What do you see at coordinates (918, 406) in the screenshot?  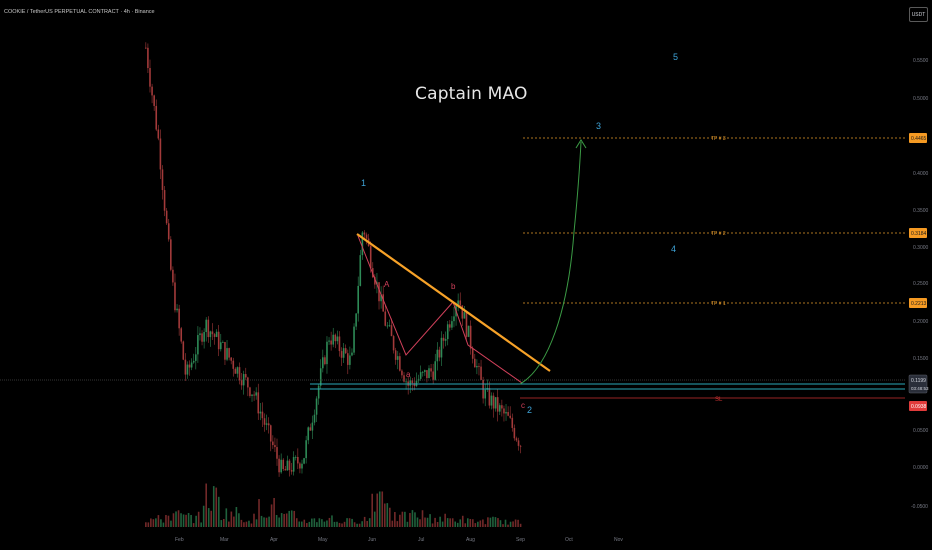 I see `sl-price-tag` at bounding box center [918, 406].